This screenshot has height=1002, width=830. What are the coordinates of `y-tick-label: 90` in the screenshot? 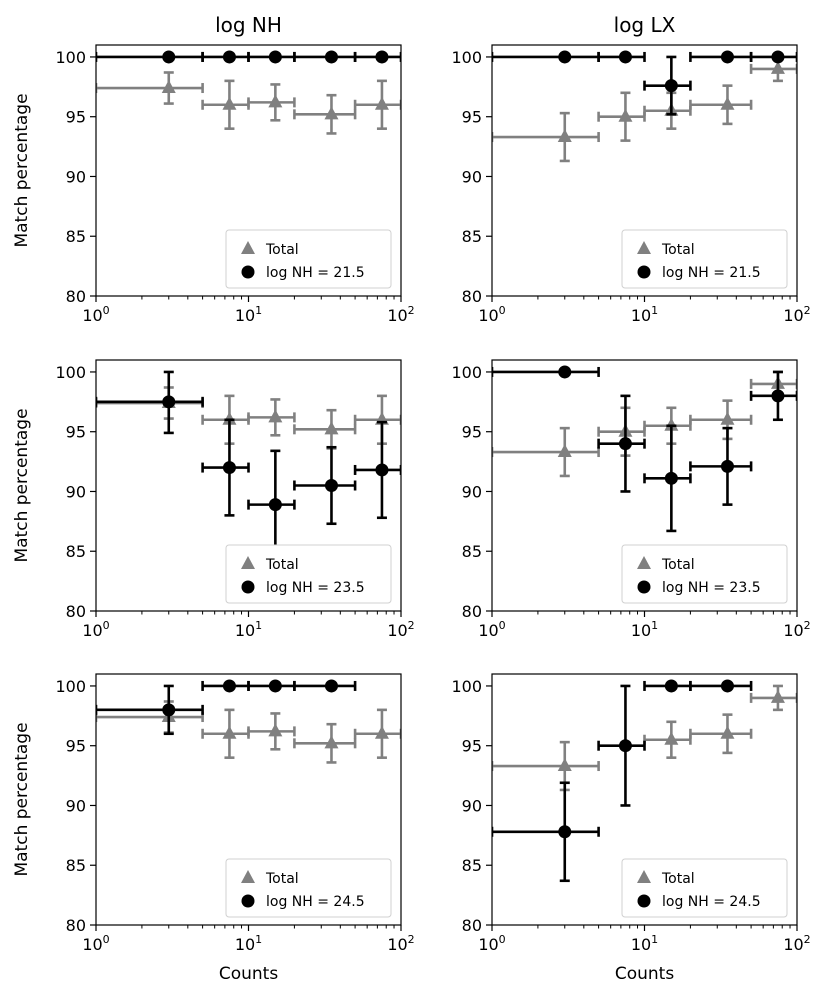 It's located at (472, 805).